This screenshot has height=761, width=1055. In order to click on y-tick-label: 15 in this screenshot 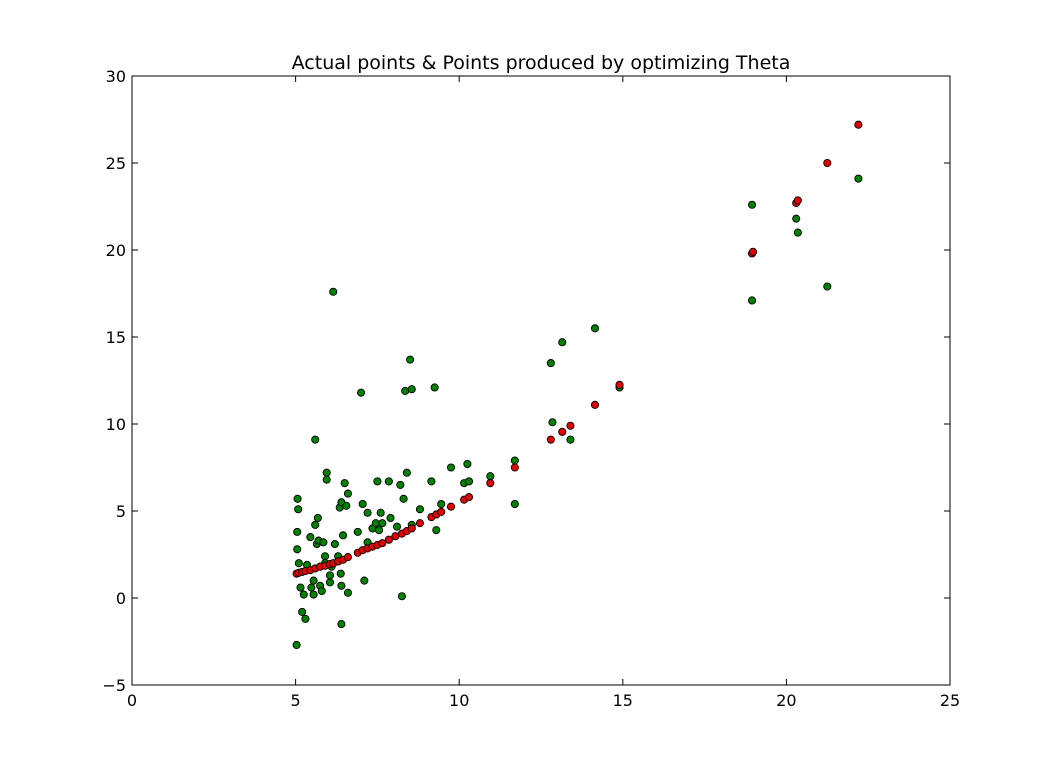, I will do `click(116, 337)`.